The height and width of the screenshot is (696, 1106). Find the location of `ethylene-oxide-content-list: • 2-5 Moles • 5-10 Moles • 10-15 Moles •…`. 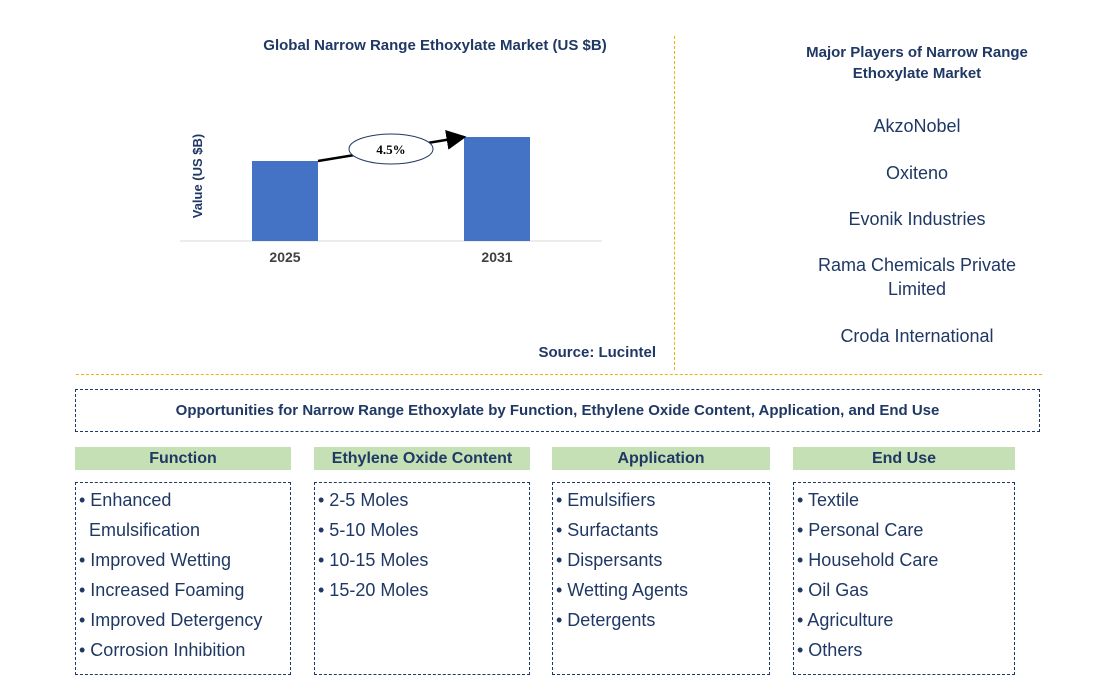

ethylene-oxide-content-list: • 2-5 Moles • 5-10 Moles • 10-15 Moles •… is located at coordinates (422, 578).